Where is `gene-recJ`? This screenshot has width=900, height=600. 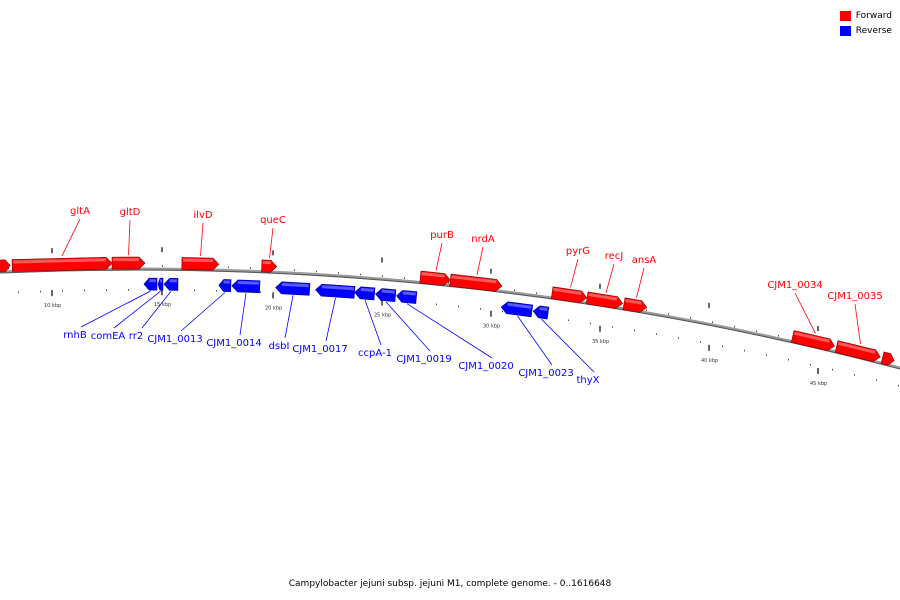 gene-recJ is located at coordinates (604, 300).